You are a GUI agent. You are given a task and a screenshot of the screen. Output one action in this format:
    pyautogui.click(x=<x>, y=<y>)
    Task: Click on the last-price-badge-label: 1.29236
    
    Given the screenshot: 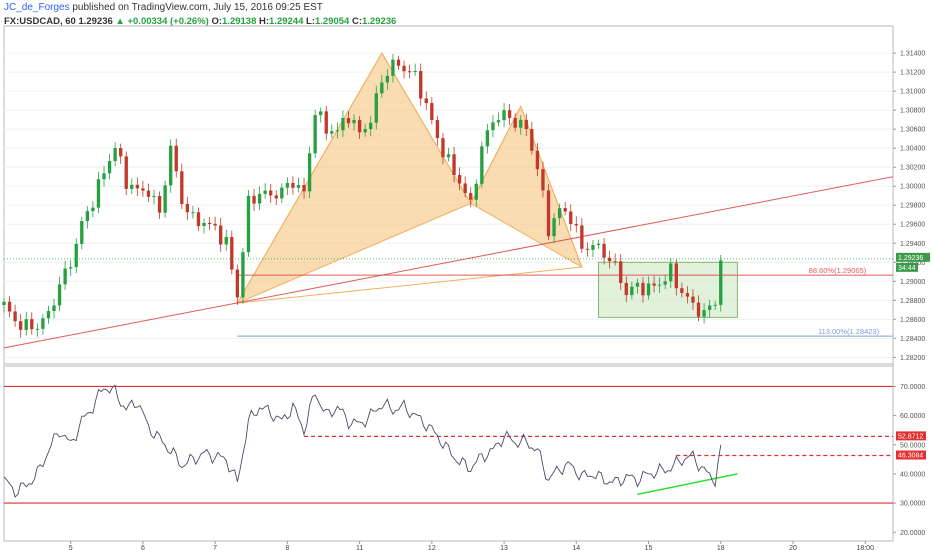 What is the action you would take?
    pyautogui.click(x=910, y=258)
    